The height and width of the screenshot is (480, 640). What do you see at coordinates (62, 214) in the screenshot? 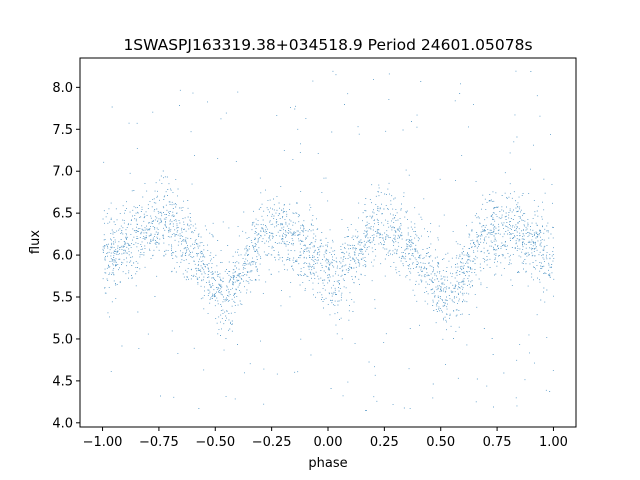
I see `y-tick-label: 6.5` at bounding box center [62, 214].